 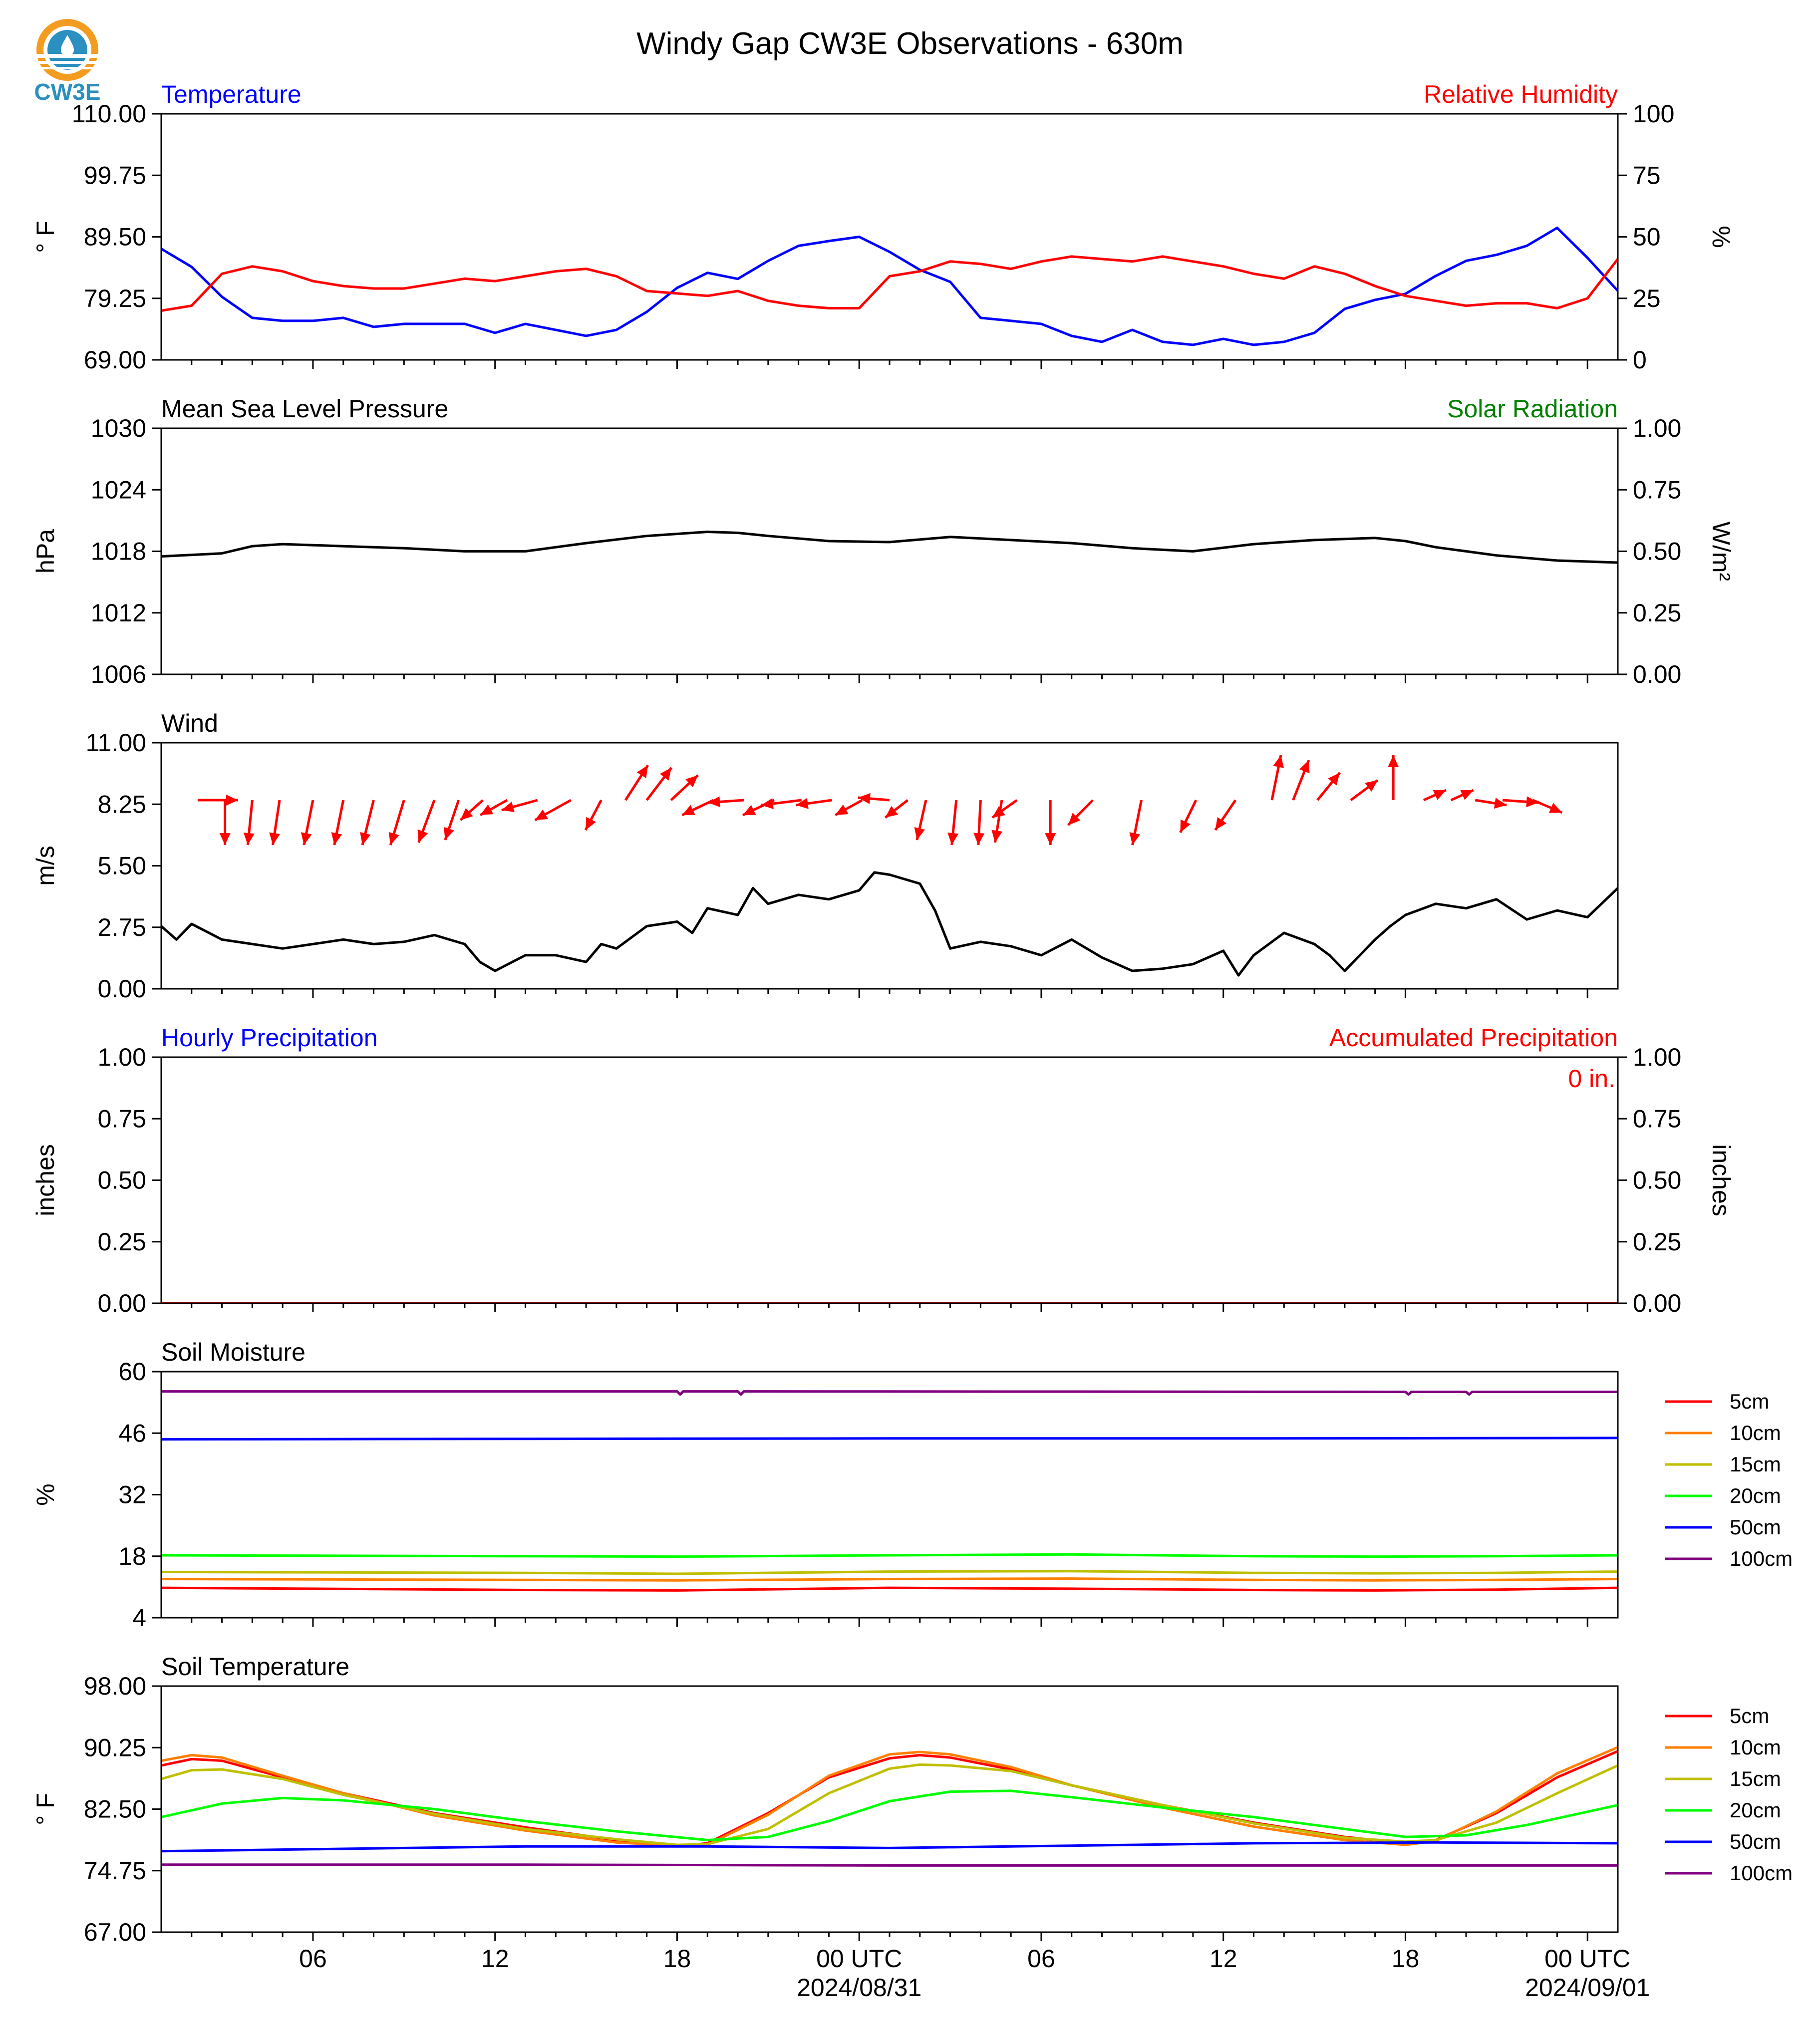 What do you see at coordinates (115, 1932) in the screenshot?
I see `soiltemp-ytick-label-left: 67.00` at bounding box center [115, 1932].